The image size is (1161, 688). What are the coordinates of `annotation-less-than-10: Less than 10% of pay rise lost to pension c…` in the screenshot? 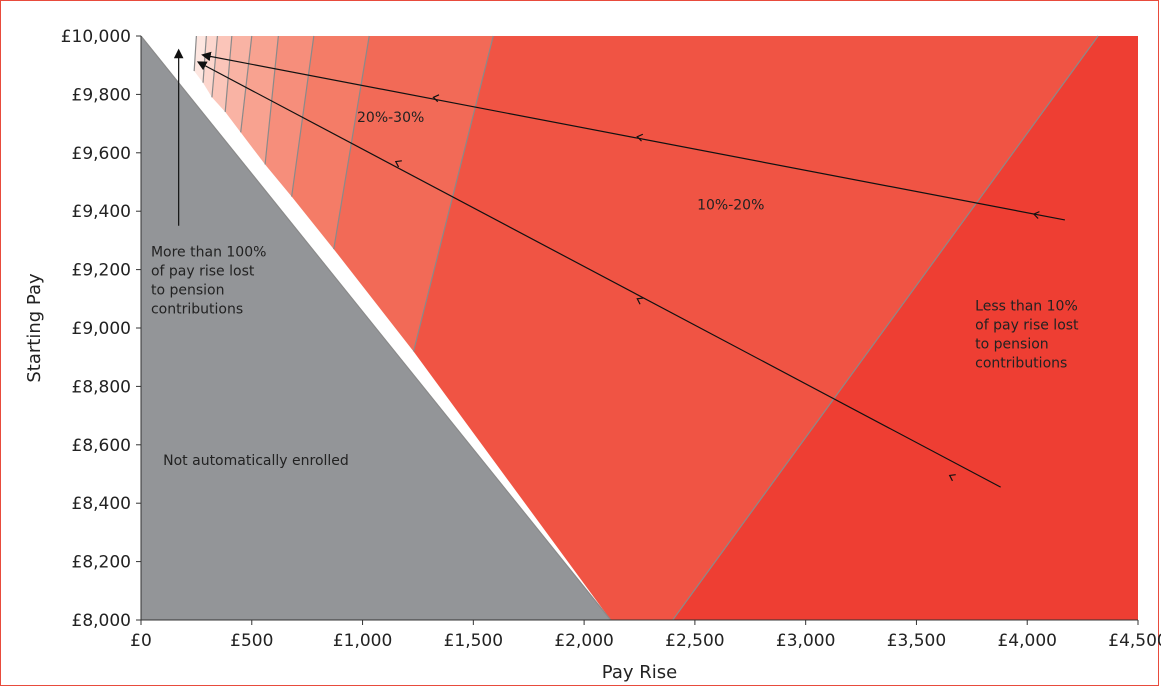 It's located at (1027, 334).